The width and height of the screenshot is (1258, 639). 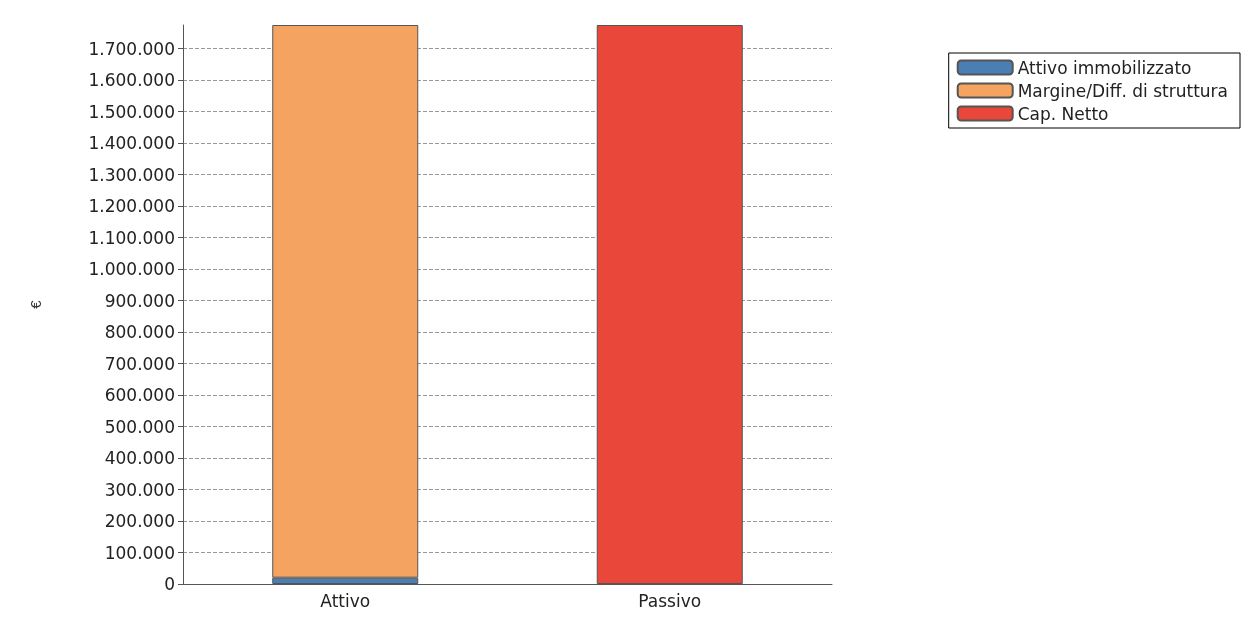 I want to click on y-tick-label: 1.500.000, so click(x=131, y=111).